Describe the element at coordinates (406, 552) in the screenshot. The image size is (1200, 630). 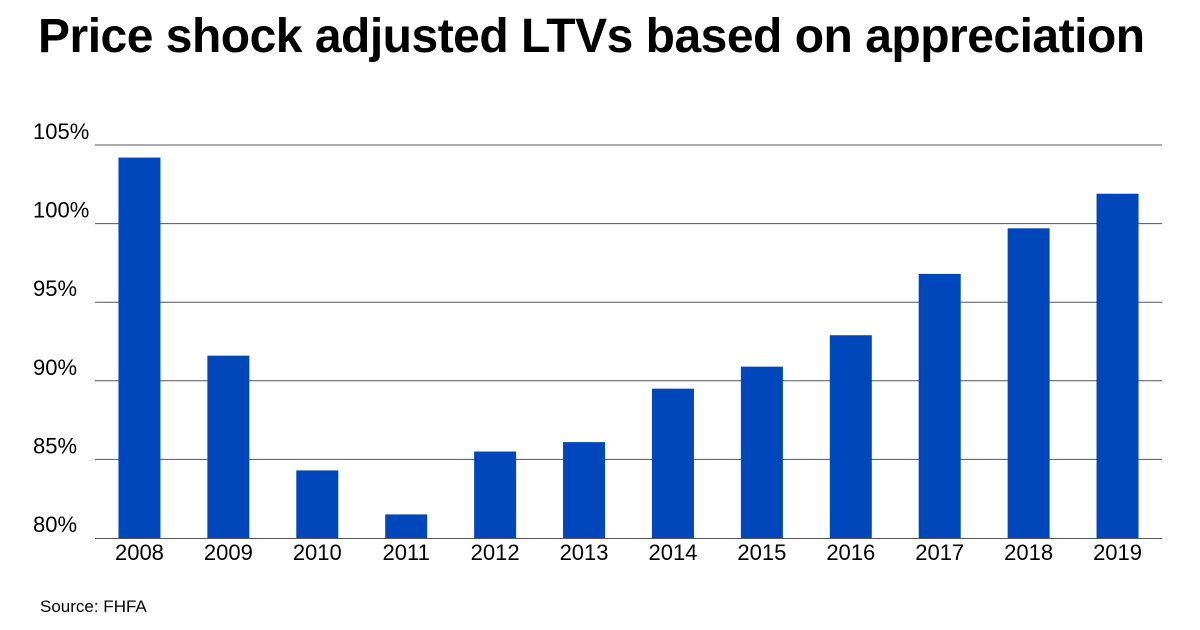
I see `x-tick-label: 2011` at that location.